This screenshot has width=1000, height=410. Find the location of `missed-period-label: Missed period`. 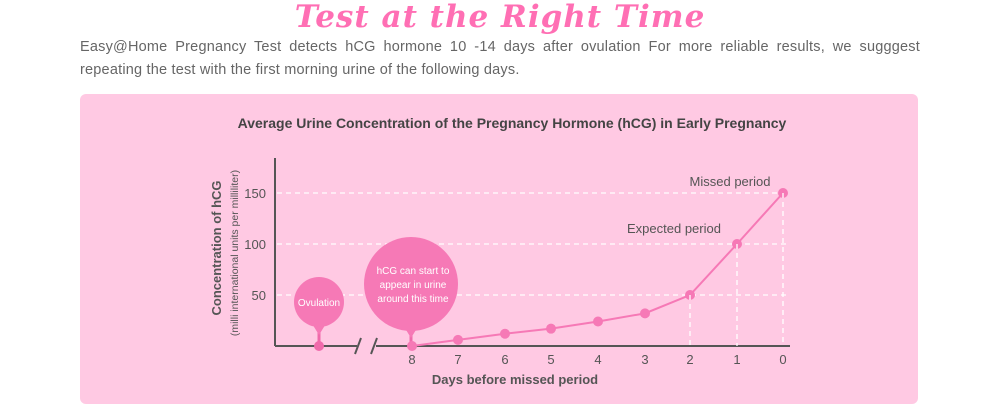

missed-period-label: Missed period is located at coordinates (730, 181).